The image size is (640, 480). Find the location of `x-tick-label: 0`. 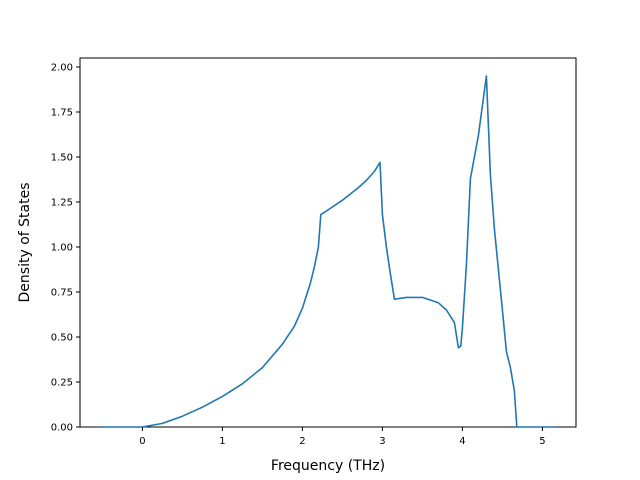

x-tick-label: 0 is located at coordinates (142, 441).